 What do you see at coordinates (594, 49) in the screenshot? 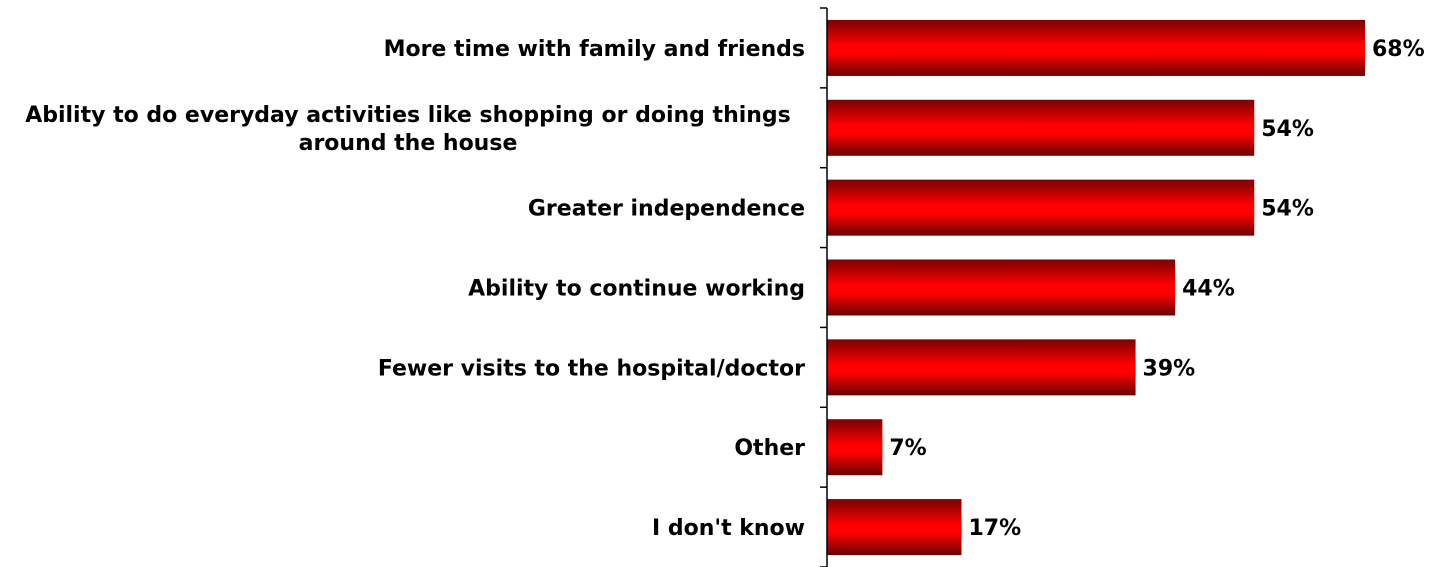
I see `category-label: More time with family and friends` at bounding box center [594, 49].